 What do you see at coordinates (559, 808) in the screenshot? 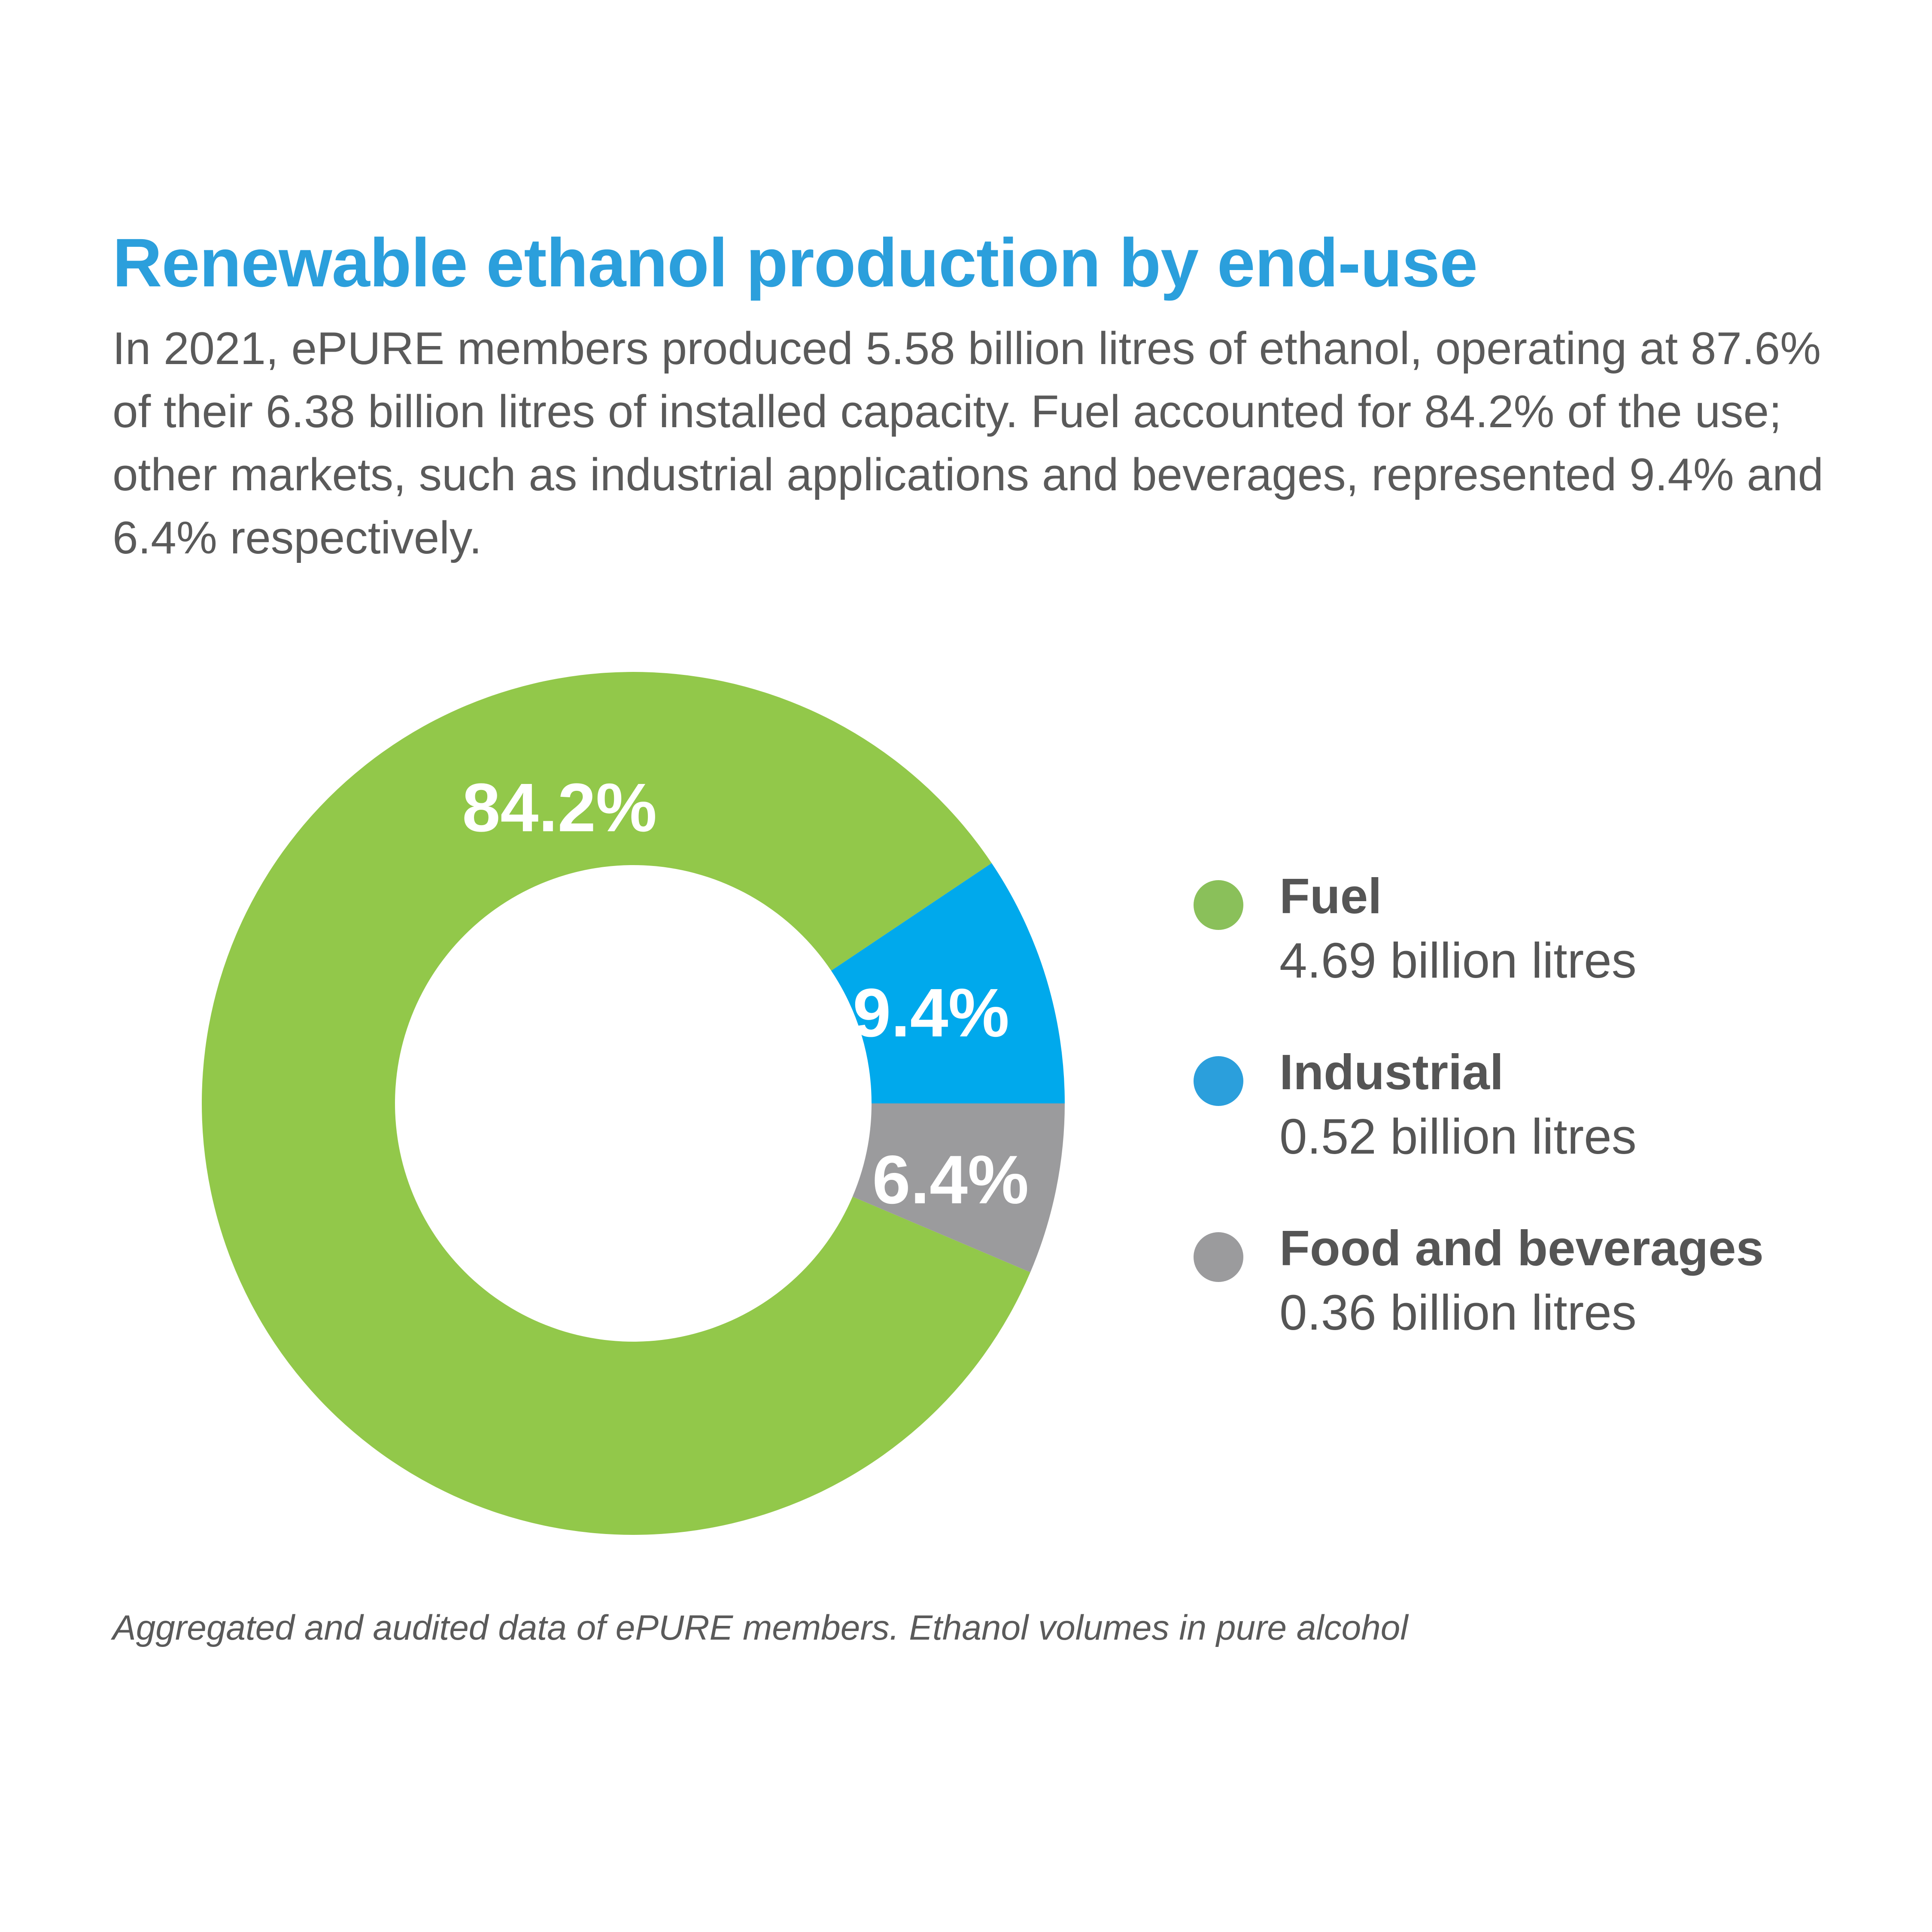
I see `slice-label-fuel: 84.2%` at bounding box center [559, 808].